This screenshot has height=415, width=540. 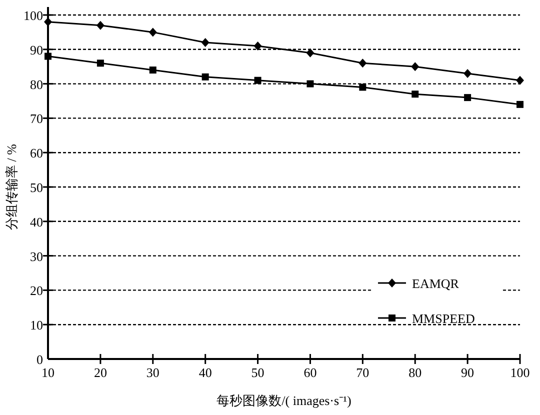 I want to click on legend-label: EAMQR, so click(x=436, y=283).